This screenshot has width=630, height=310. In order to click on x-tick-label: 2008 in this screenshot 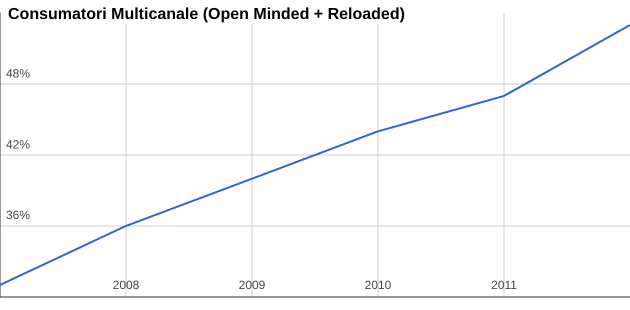, I will do `click(126, 285)`.